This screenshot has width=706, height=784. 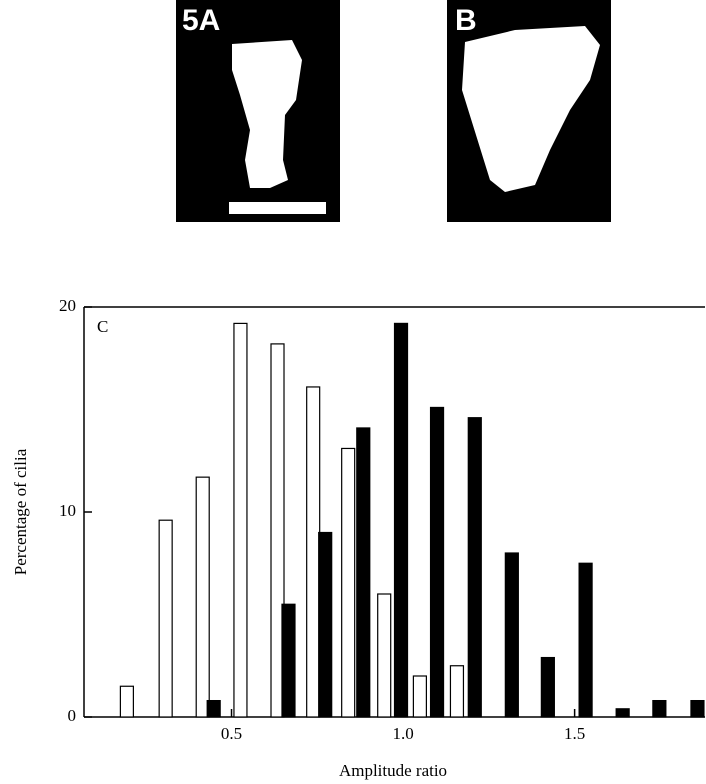 I want to click on y-axis-label: Percentage of cilia, so click(x=20, y=511).